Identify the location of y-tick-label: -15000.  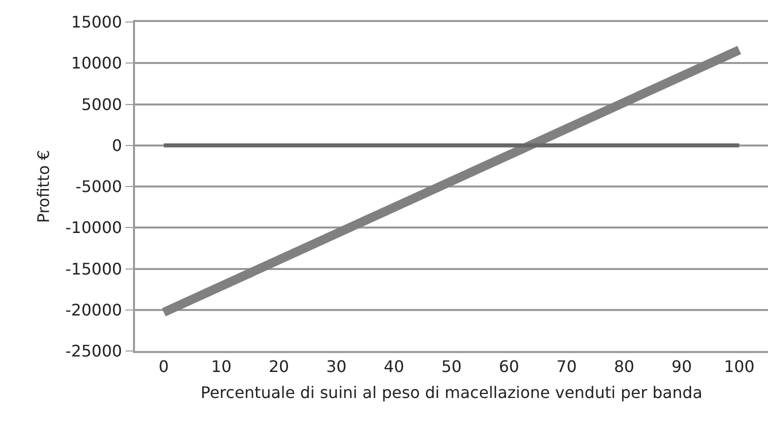
(93, 268).